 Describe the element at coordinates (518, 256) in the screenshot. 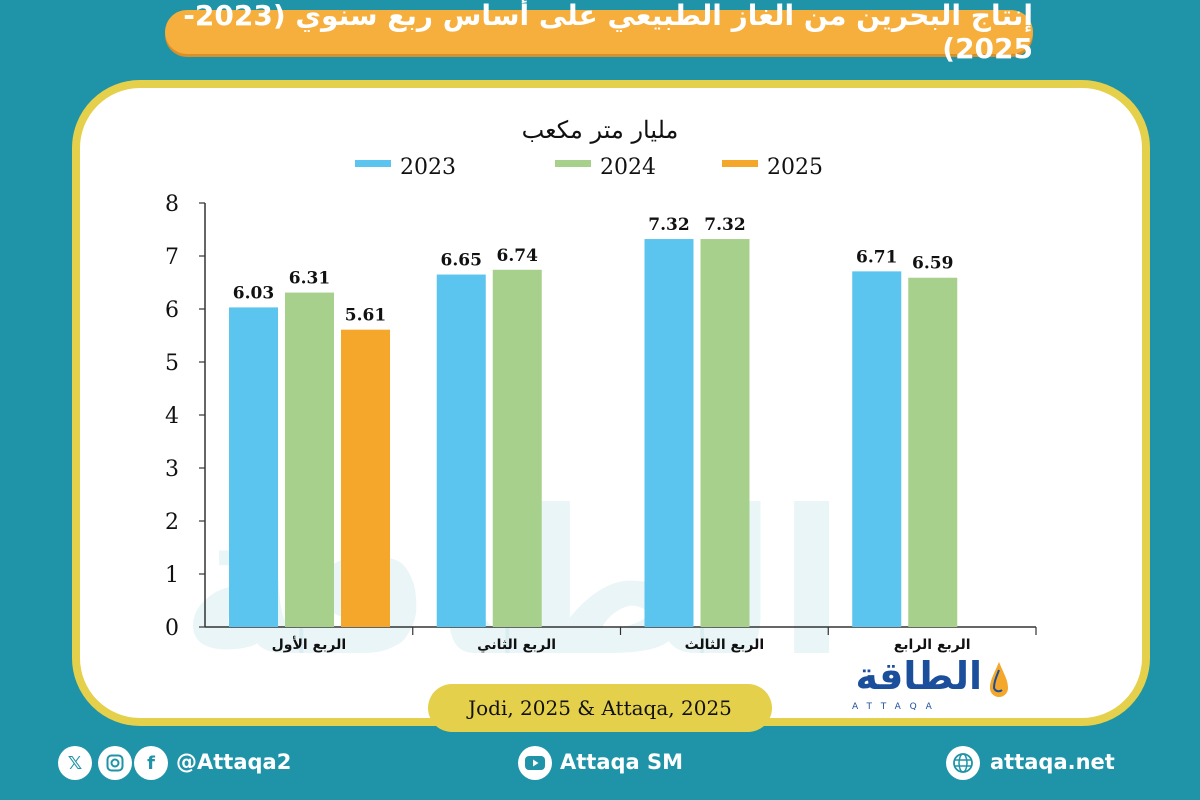

I see `data-label-2024-q2: 6.74` at that location.